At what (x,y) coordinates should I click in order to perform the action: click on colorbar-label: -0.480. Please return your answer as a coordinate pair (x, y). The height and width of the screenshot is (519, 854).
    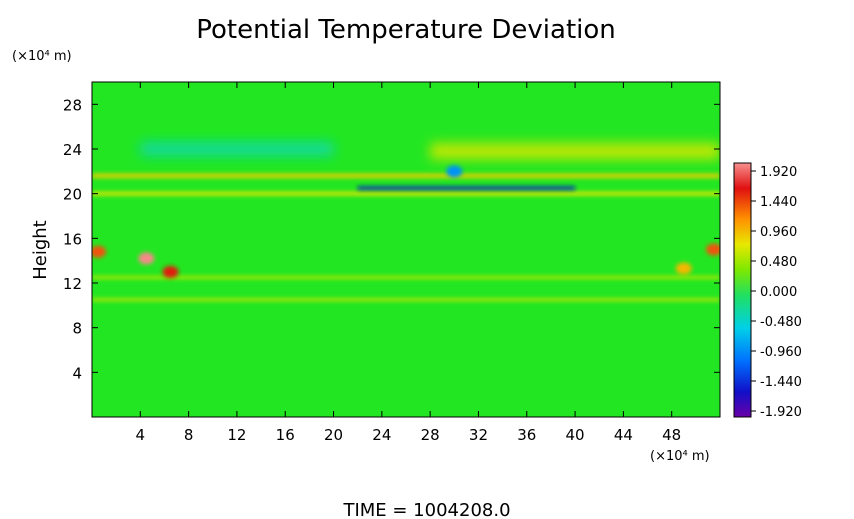
    Looking at the image, I should click on (781, 322).